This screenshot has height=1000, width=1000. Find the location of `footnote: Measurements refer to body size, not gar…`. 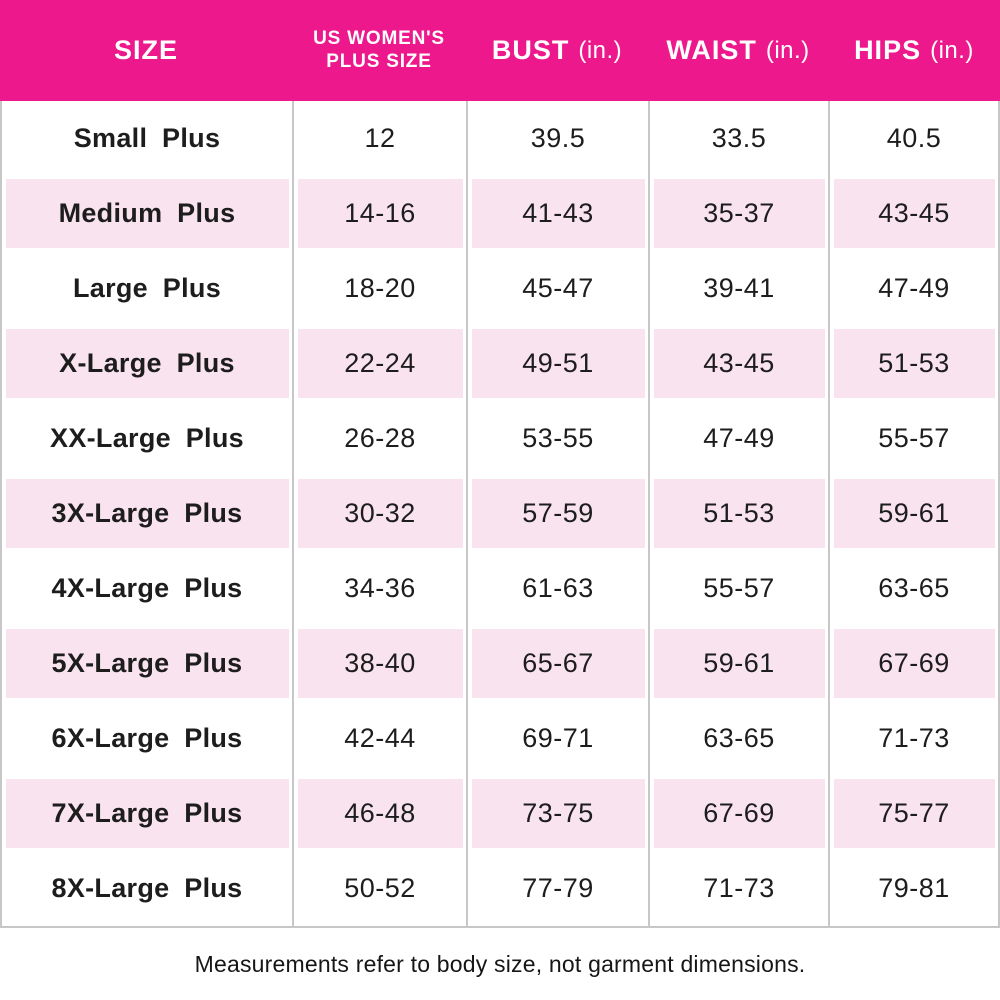

footnote: Measurements refer to body size, not gar… is located at coordinates (500, 963).